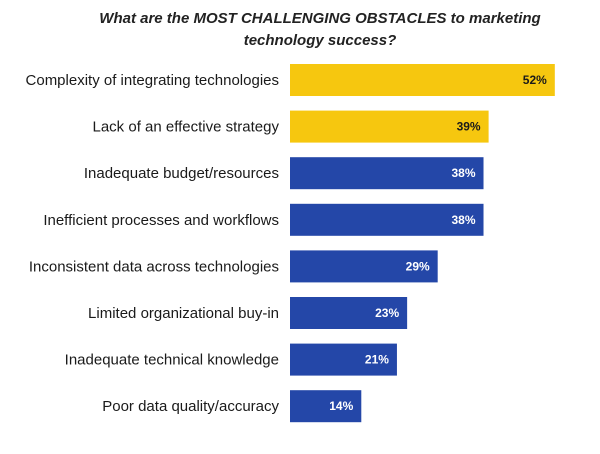 This screenshot has height=454, width=600. Describe the element at coordinates (535, 80) in the screenshot. I see `value-label-1: 52%` at that location.